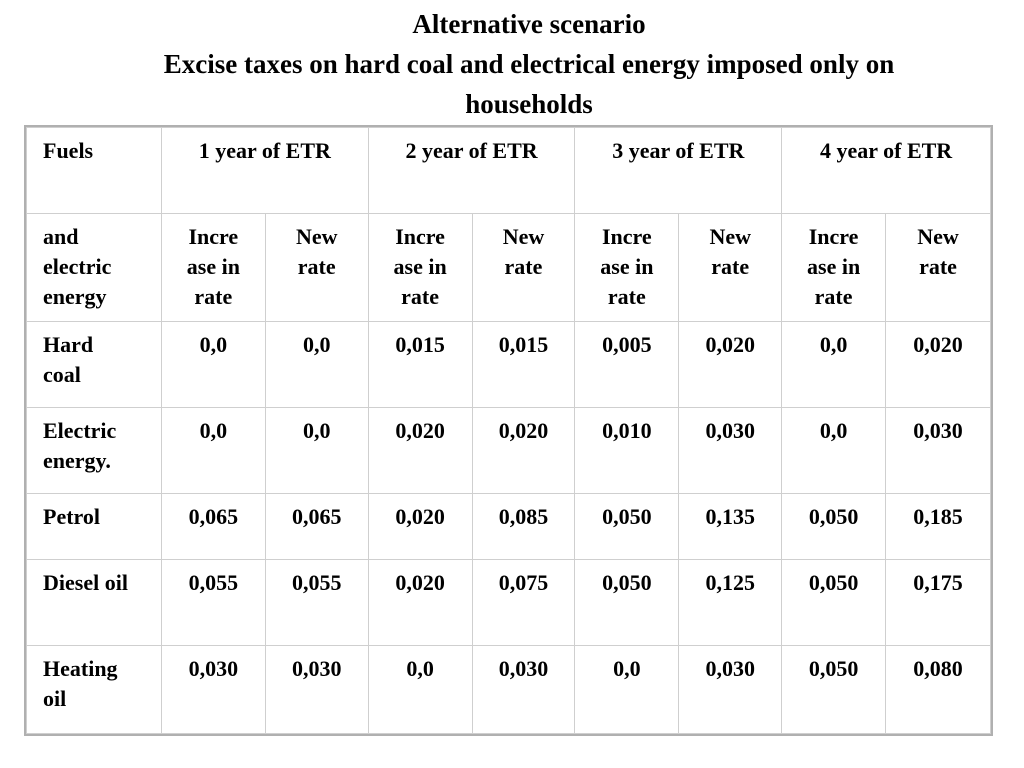 This screenshot has width=1024, height=768. Describe the element at coordinates (213, 526) in the screenshot. I see `increase-in-rate-cell: 0,065` at that location.